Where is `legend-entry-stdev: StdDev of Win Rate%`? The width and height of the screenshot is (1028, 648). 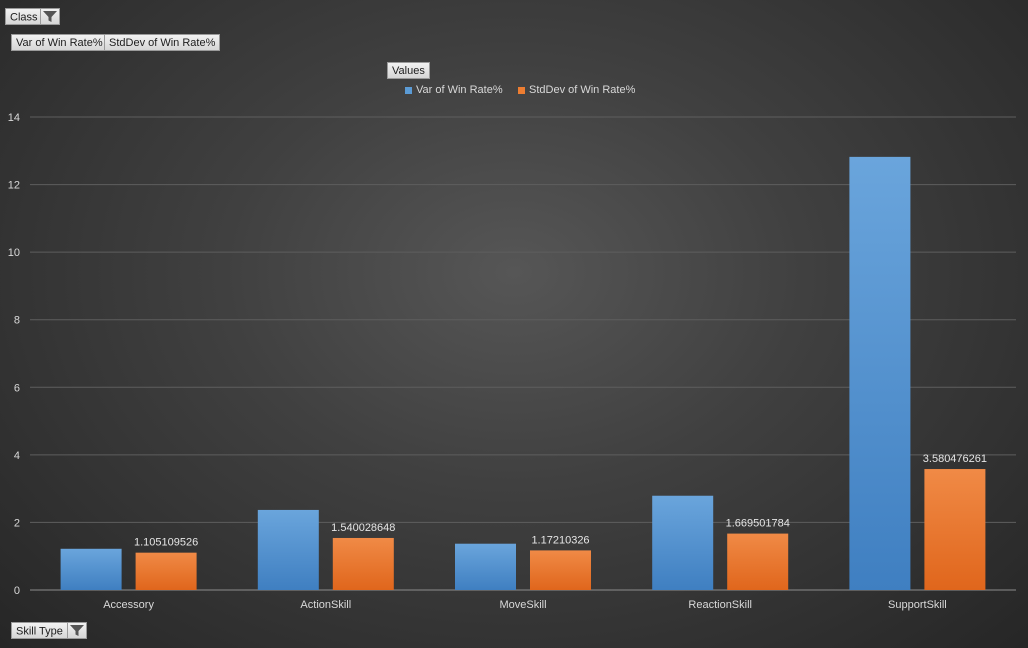
legend-entry-stdev: StdDev of Win Rate% is located at coordinates (576, 90).